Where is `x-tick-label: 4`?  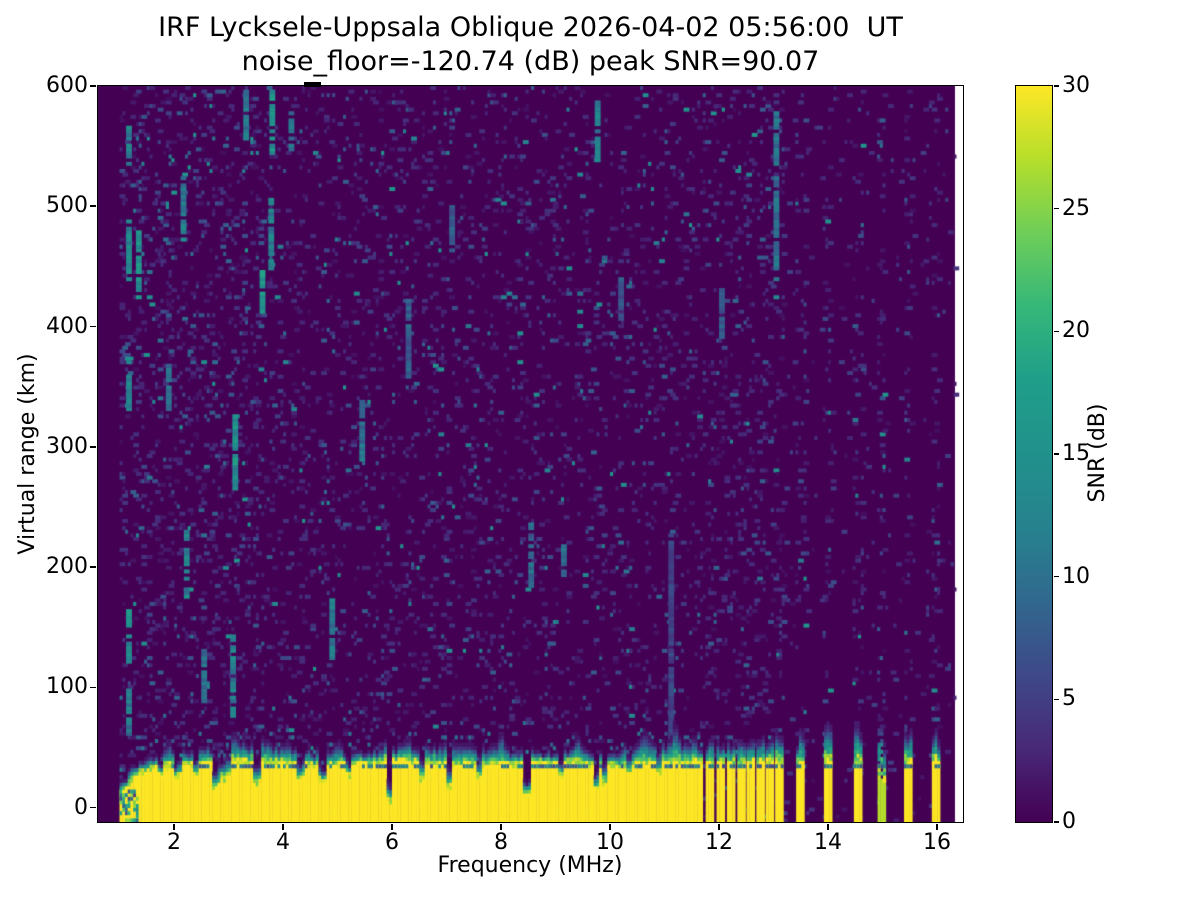
x-tick-label: 4 is located at coordinates (283, 842).